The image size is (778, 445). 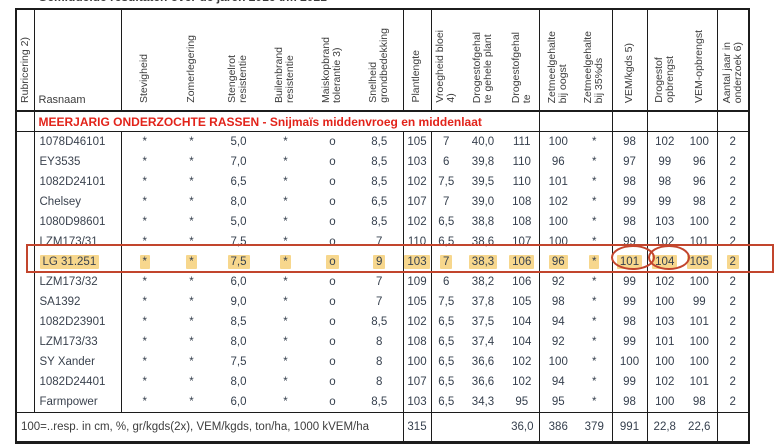 I want to click on value-cell: 98, so click(x=629, y=182).